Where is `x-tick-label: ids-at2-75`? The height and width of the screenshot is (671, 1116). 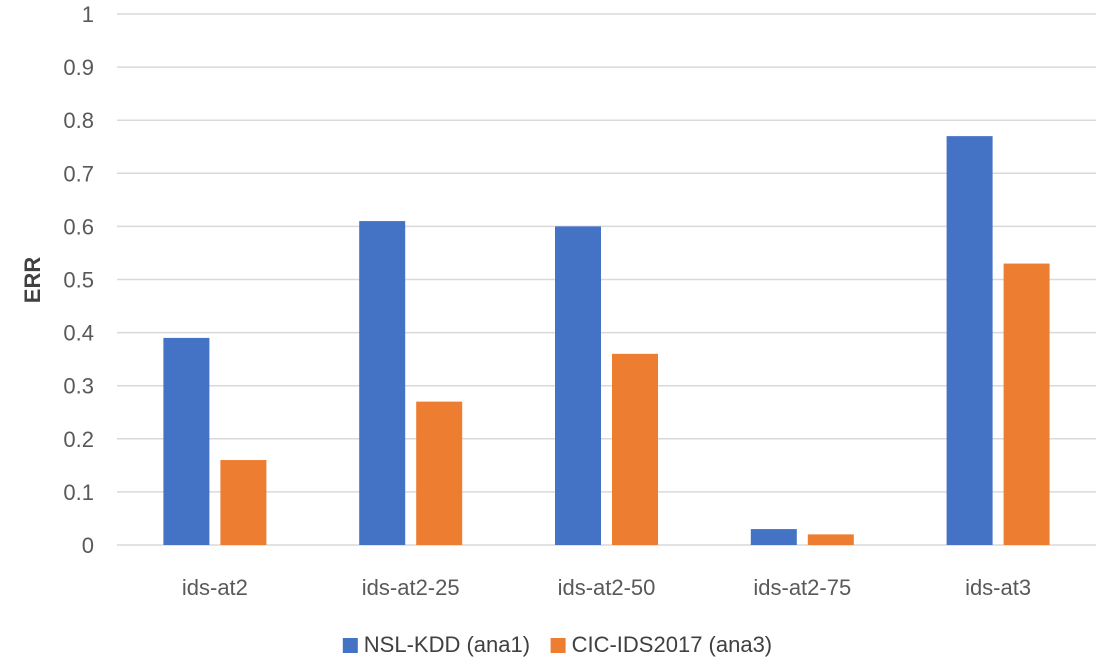
x-tick-label: ids-at2-75 is located at coordinates (802, 587).